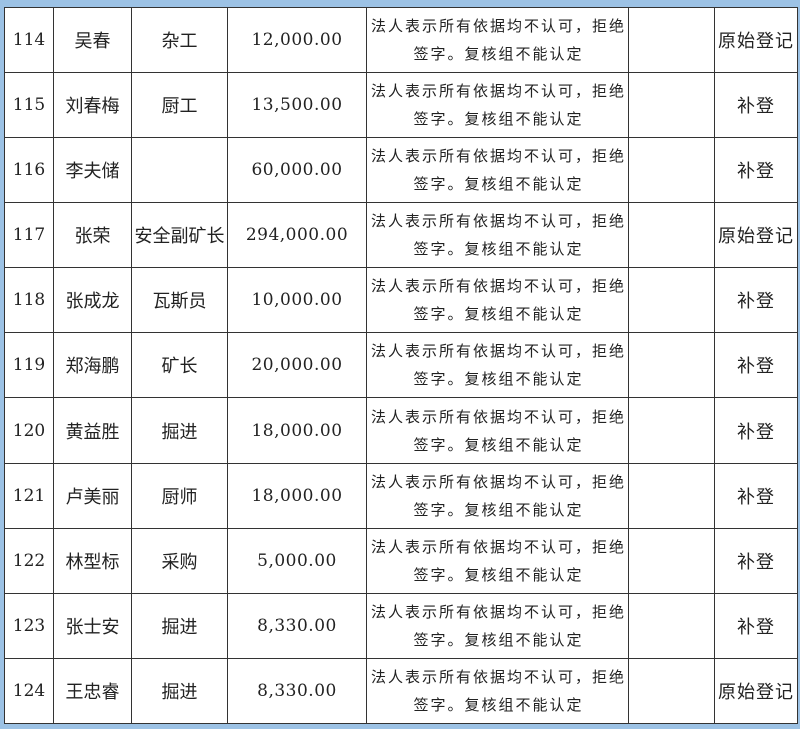  I want to click on row-number-cell: 122, so click(29, 560).